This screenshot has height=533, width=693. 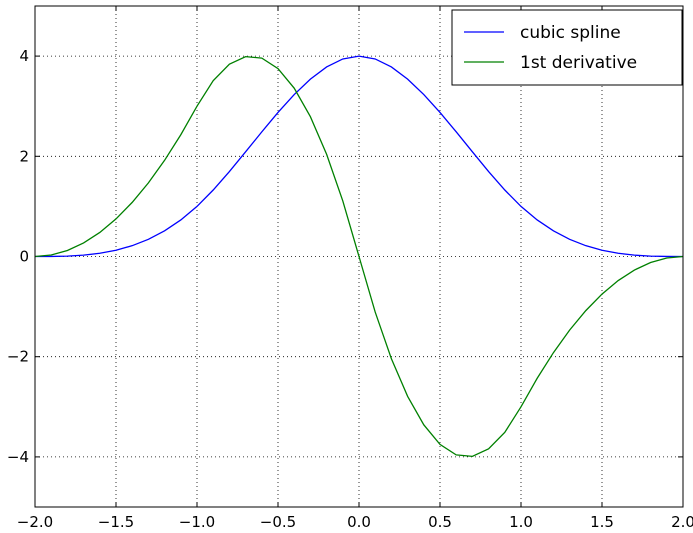 I want to click on y-tick-label: −2, so click(x=18, y=357).